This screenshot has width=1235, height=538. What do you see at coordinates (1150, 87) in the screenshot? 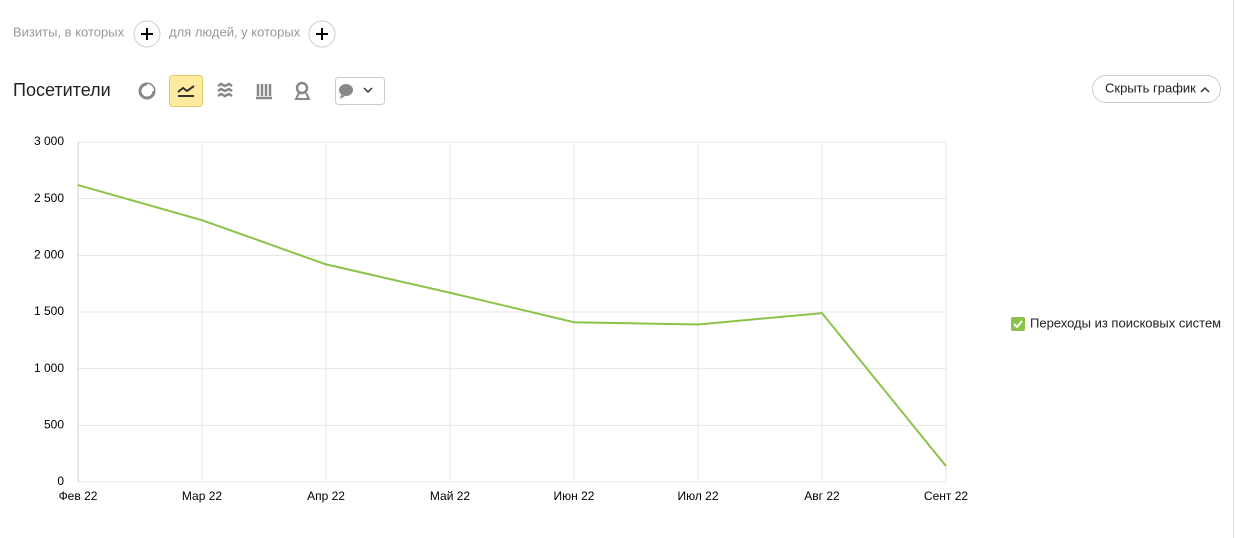
I see `button-label: Скрыть график` at bounding box center [1150, 87].